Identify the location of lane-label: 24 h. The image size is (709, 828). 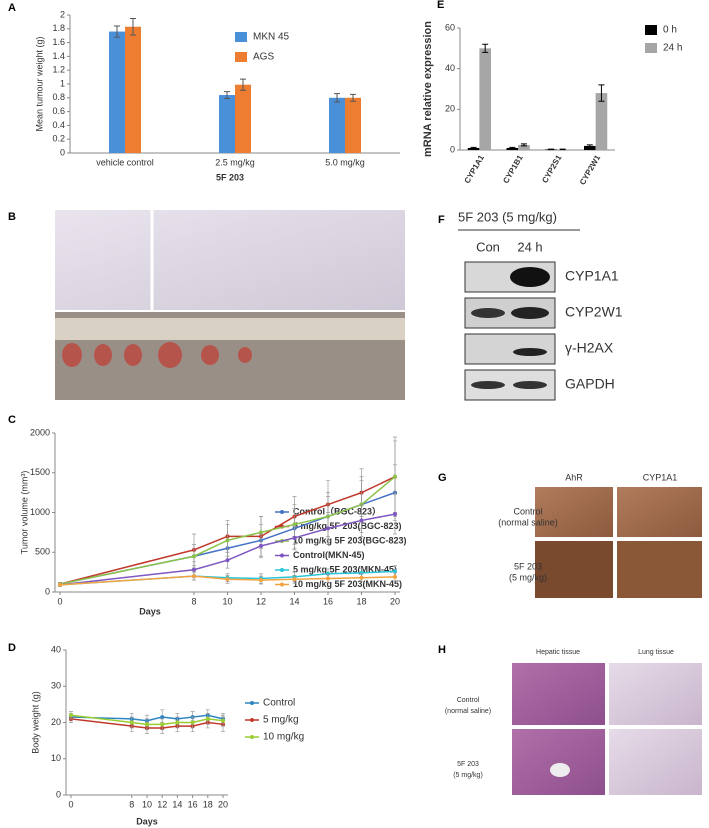
(529, 246).